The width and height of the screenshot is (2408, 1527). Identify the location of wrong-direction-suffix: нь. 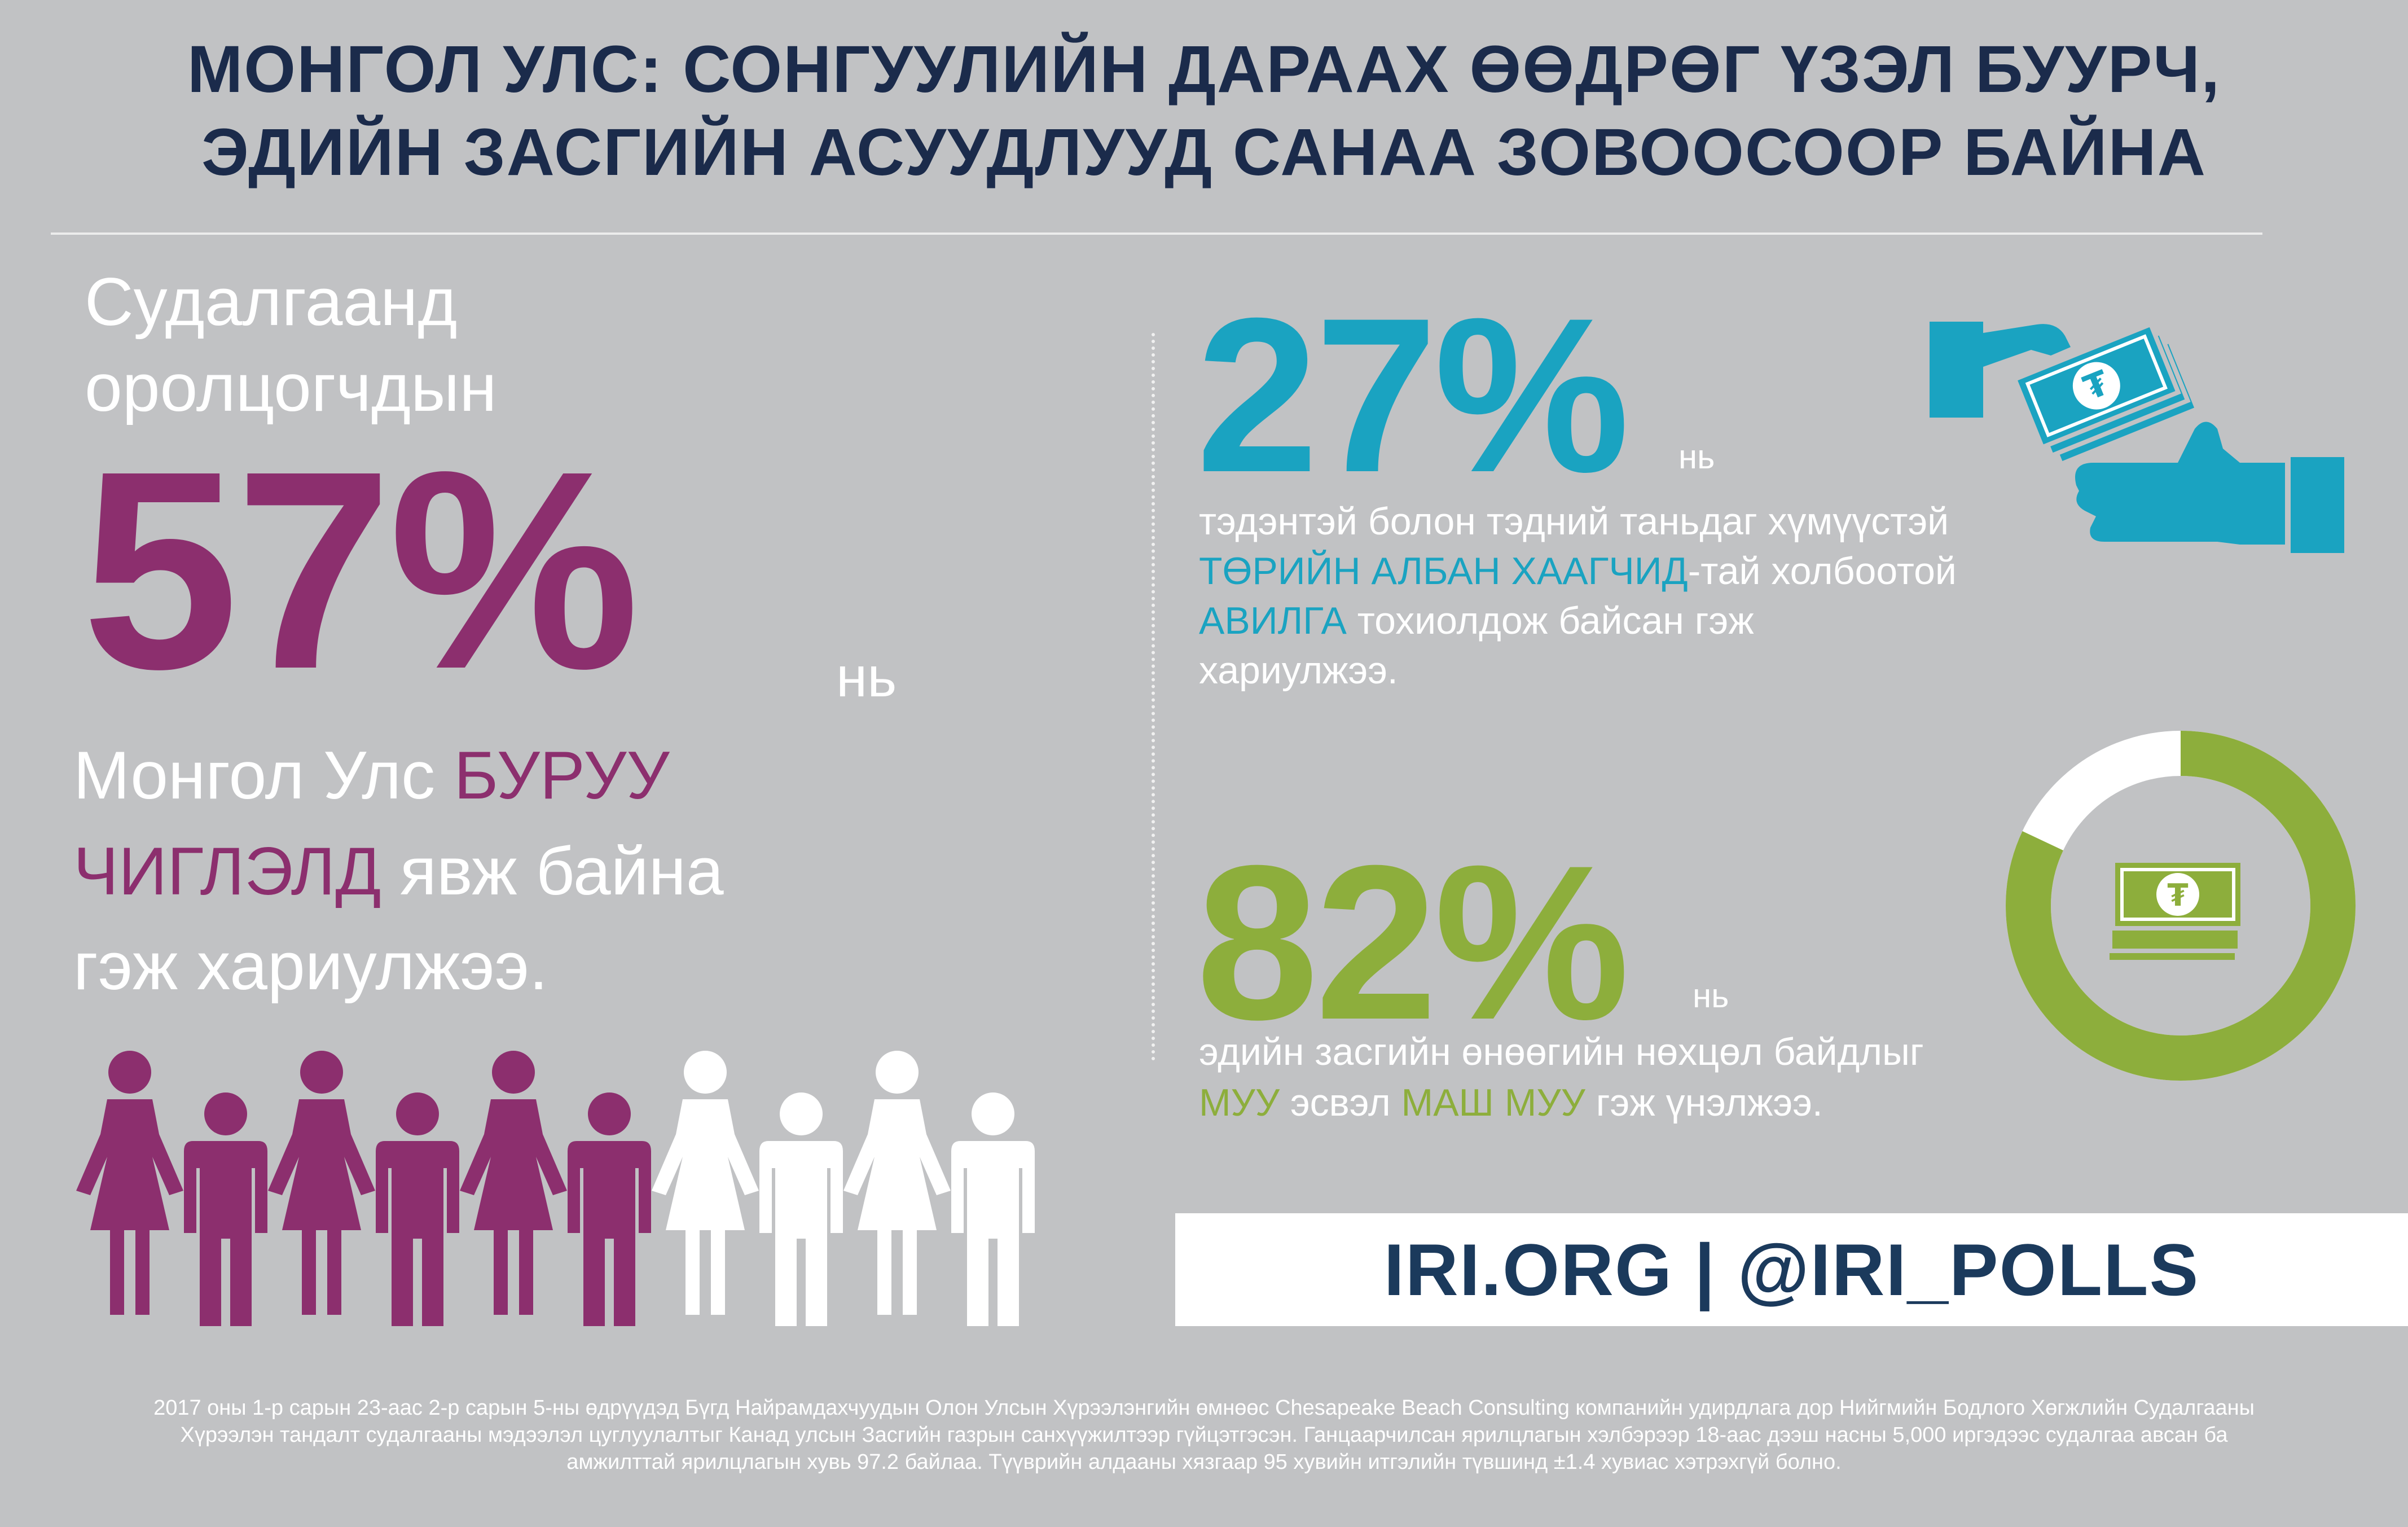
(866, 677).